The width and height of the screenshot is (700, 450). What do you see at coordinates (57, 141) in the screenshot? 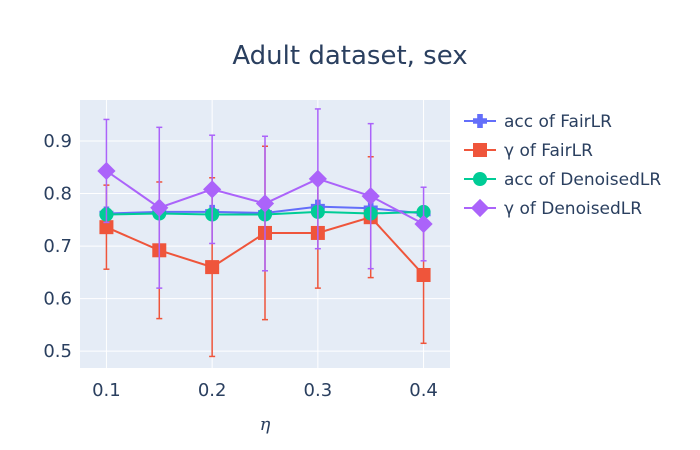
I see `y-tick-label: 0.9` at bounding box center [57, 141].